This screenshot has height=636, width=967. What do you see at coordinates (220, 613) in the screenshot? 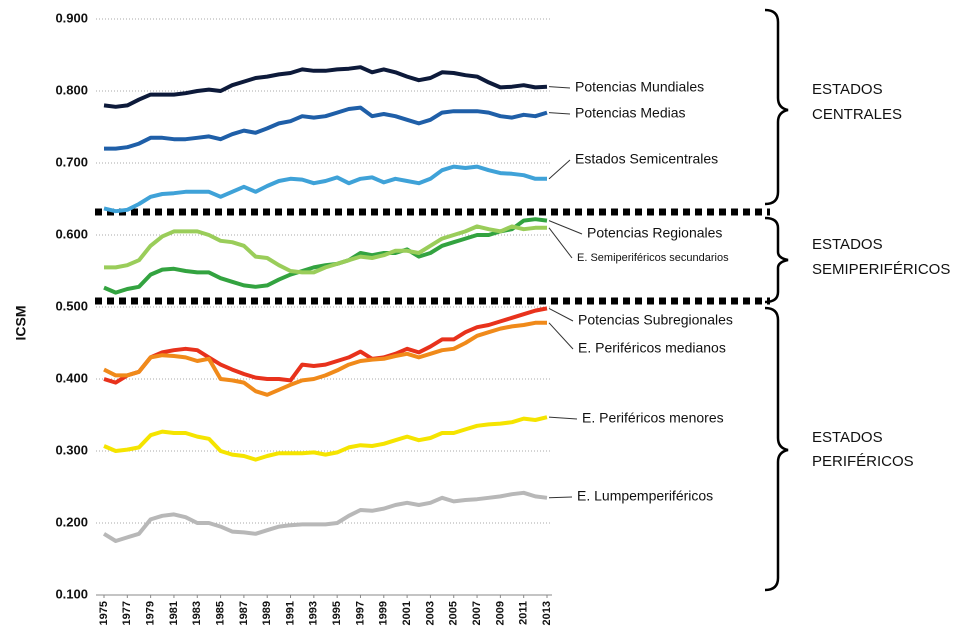
I see `x-tick-label: 1985` at bounding box center [220, 613].